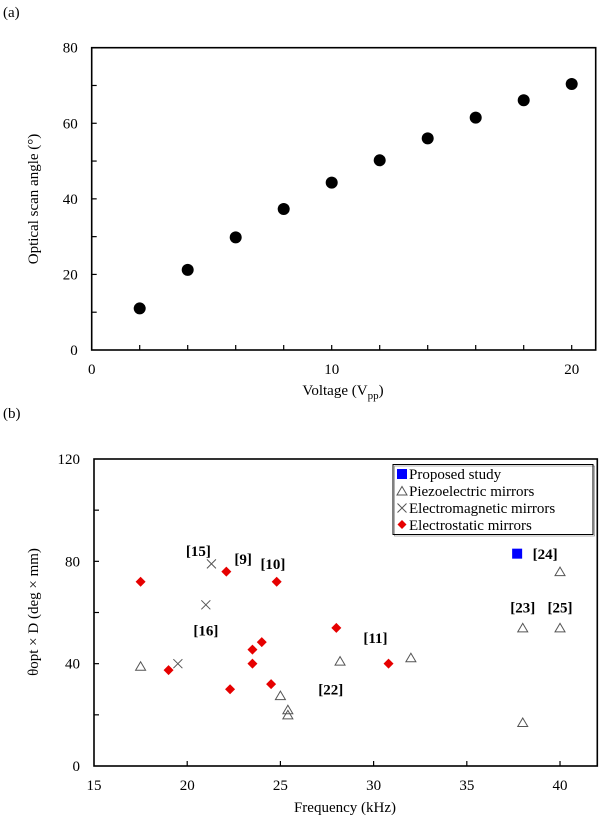 Image resolution: width=600 pixels, height=829 pixels. I want to click on annotation-label: [25], so click(560, 609).